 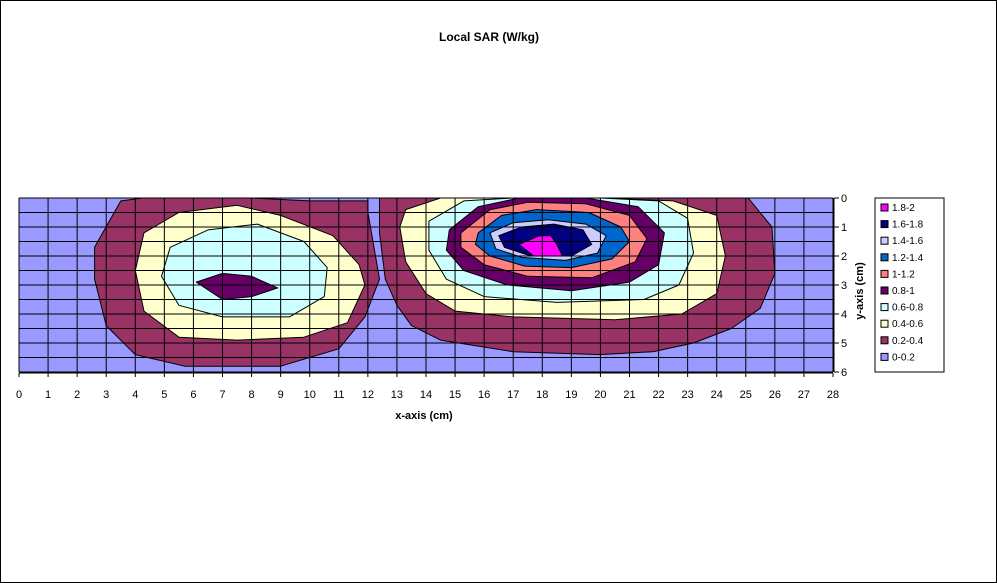 What do you see at coordinates (48, 395) in the screenshot?
I see `x-tick-label: 1` at bounding box center [48, 395].